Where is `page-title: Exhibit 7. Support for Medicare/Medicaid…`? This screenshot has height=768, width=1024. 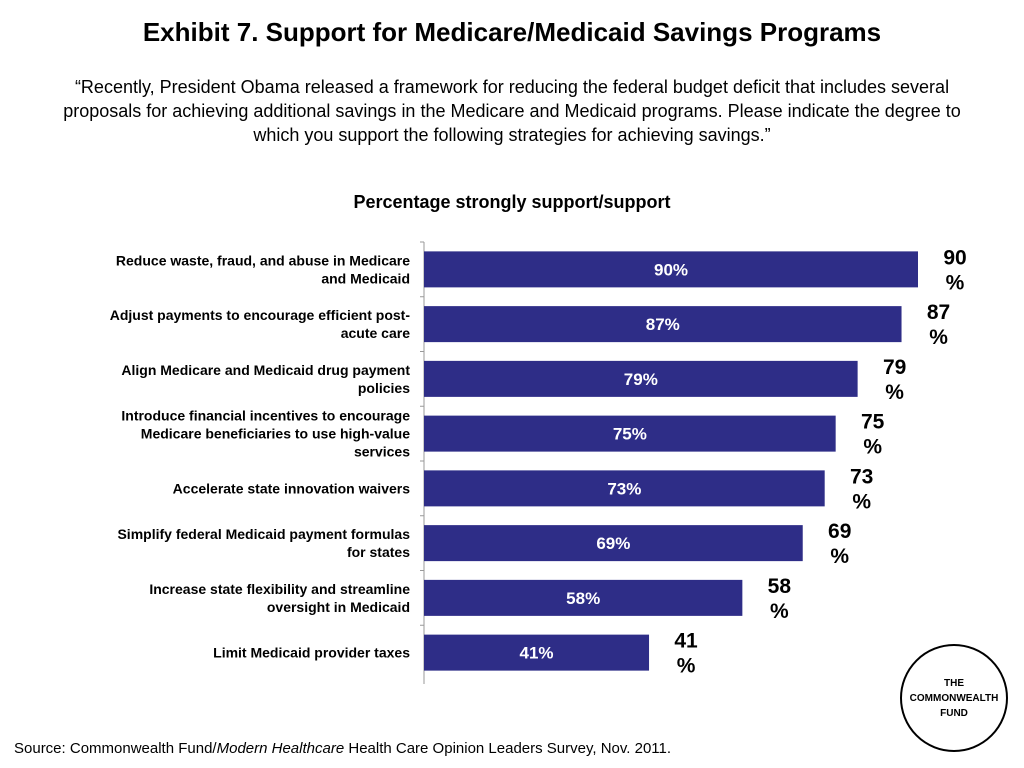 page-title: Exhibit 7. Support for Medicare/Medicaid… is located at coordinates (512, 32).